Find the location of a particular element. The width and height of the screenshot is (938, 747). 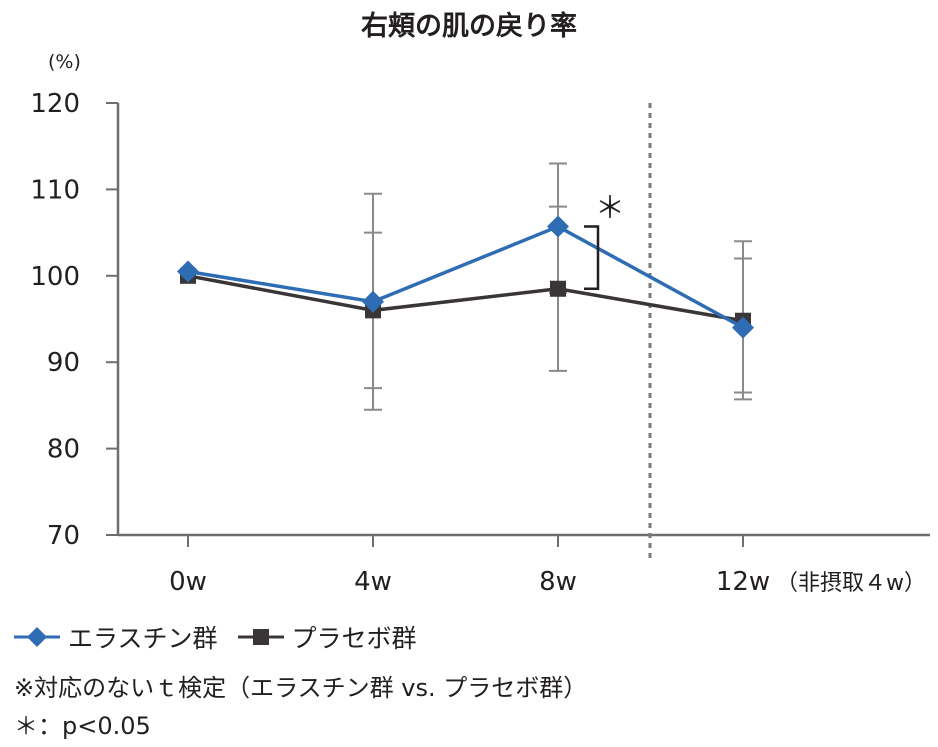

data-point-square is located at coordinates (558, 288).